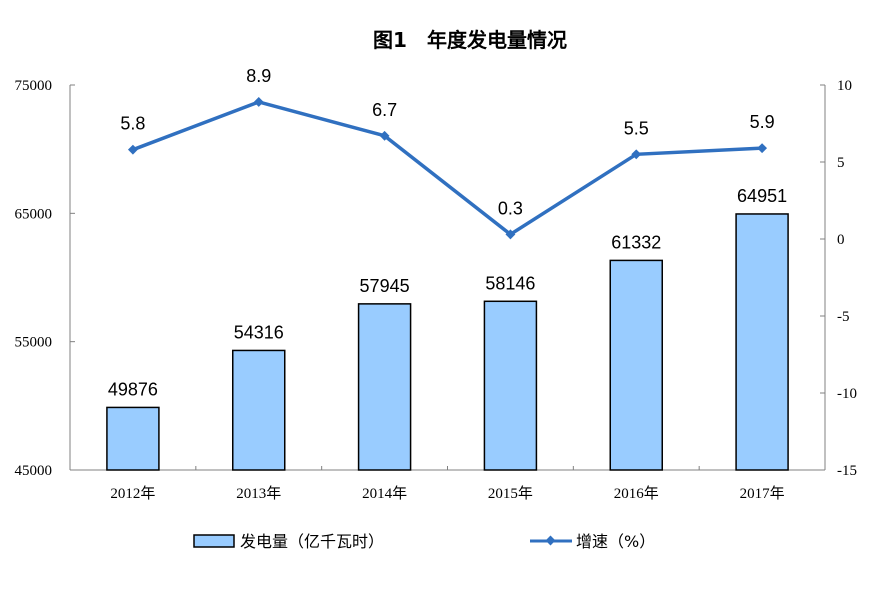  I want to click on bar-data-label: 49876, so click(133, 389).